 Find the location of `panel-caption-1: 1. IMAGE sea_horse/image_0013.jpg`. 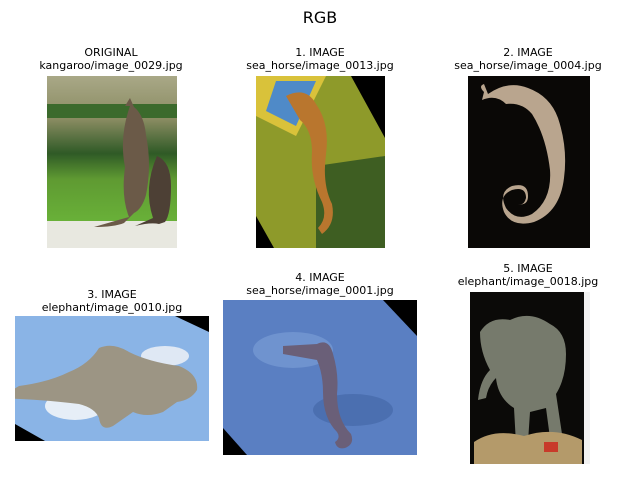

panel-caption-1: 1. IMAGE sea_horse/image_0013.jpg is located at coordinates (320, 59).